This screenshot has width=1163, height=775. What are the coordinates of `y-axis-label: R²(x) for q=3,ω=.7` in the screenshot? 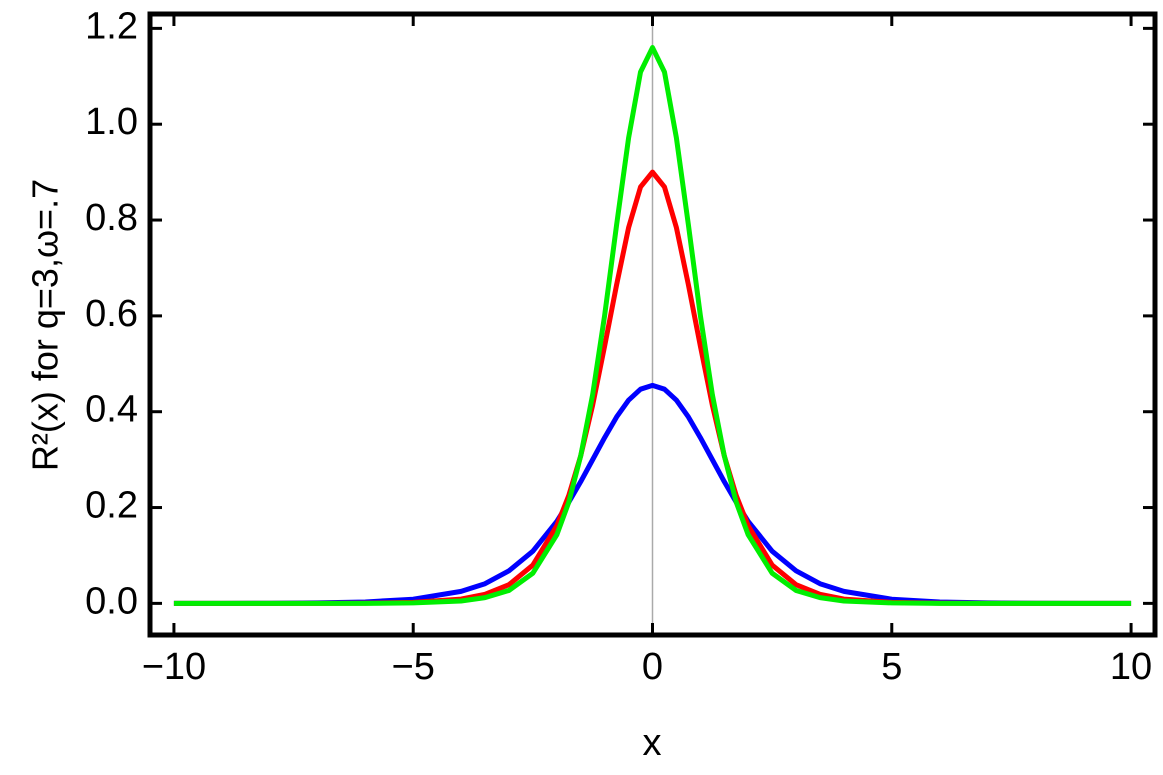 It's located at (45, 325).